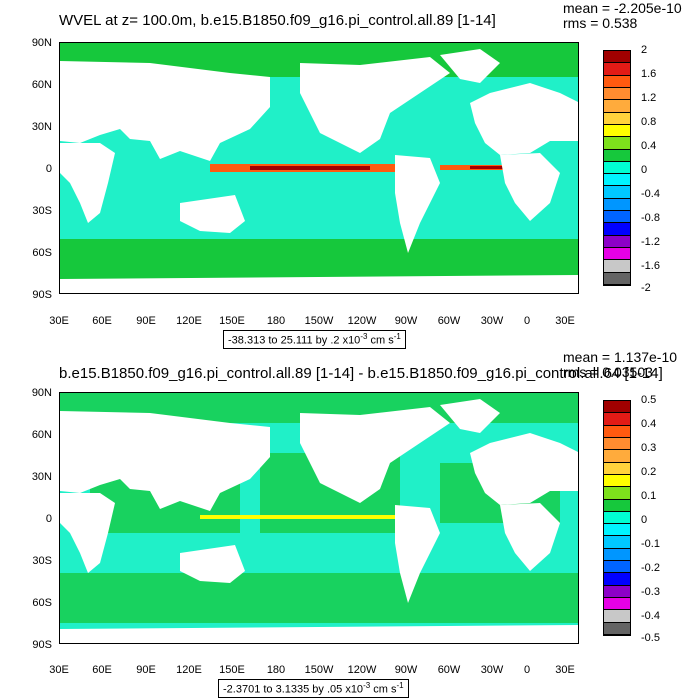 This screenshot has height=700, width=700. Describe the element at coordinates (608, 372) in the screenshot. I see `rms-value: rms = 0.03503` at that location.